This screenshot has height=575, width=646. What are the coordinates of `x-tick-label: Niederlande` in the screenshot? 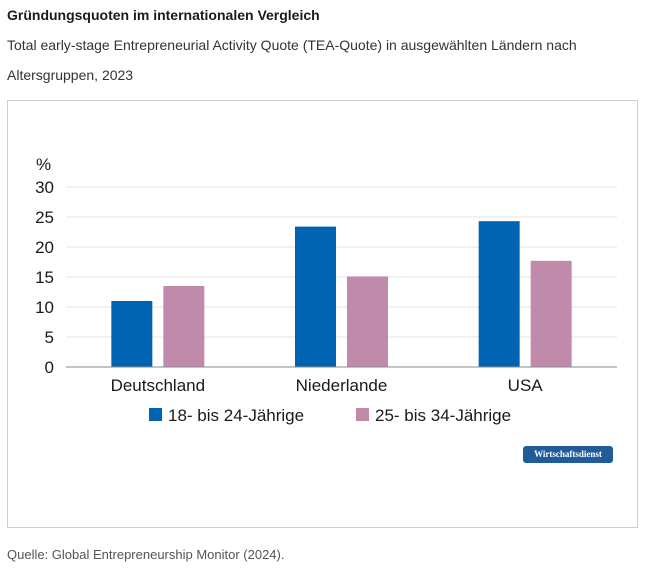 It's located at (342, 385).